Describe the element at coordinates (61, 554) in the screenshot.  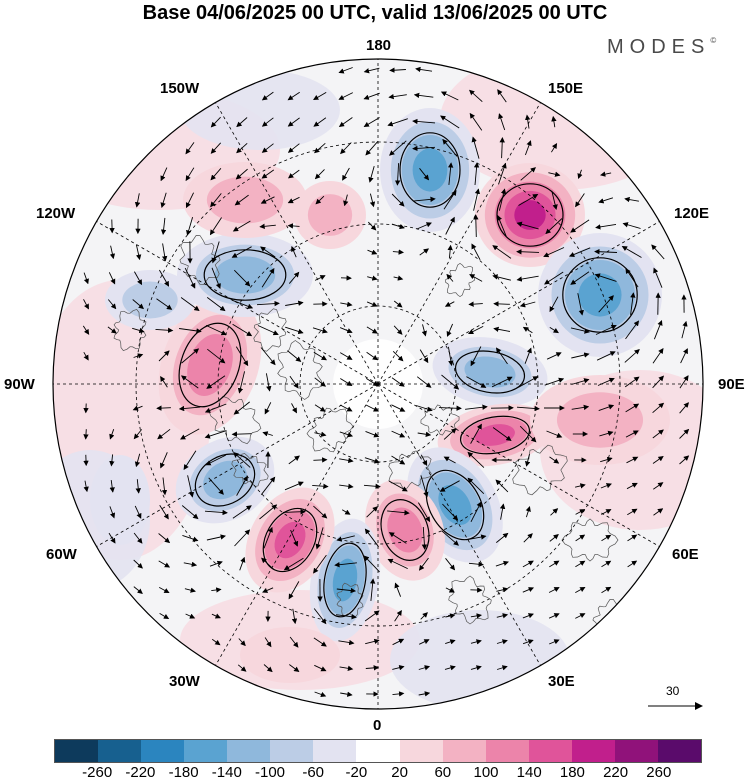
I see `lon-label-60w: 60W` at that location.